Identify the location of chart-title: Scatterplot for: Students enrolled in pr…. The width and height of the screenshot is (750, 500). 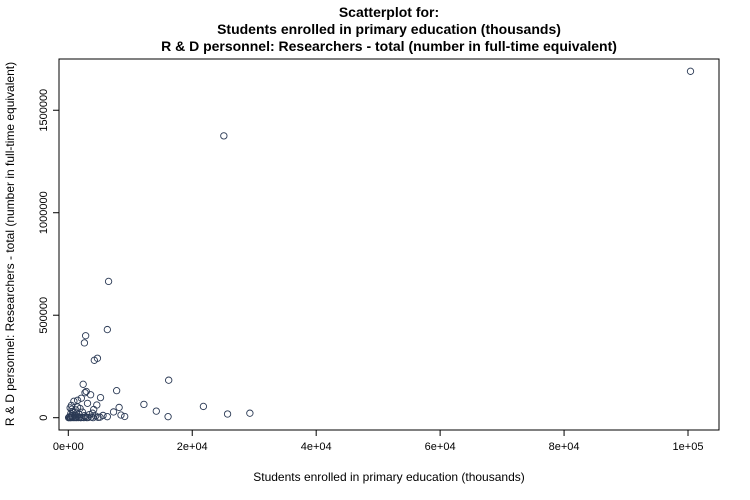
(389, 29).